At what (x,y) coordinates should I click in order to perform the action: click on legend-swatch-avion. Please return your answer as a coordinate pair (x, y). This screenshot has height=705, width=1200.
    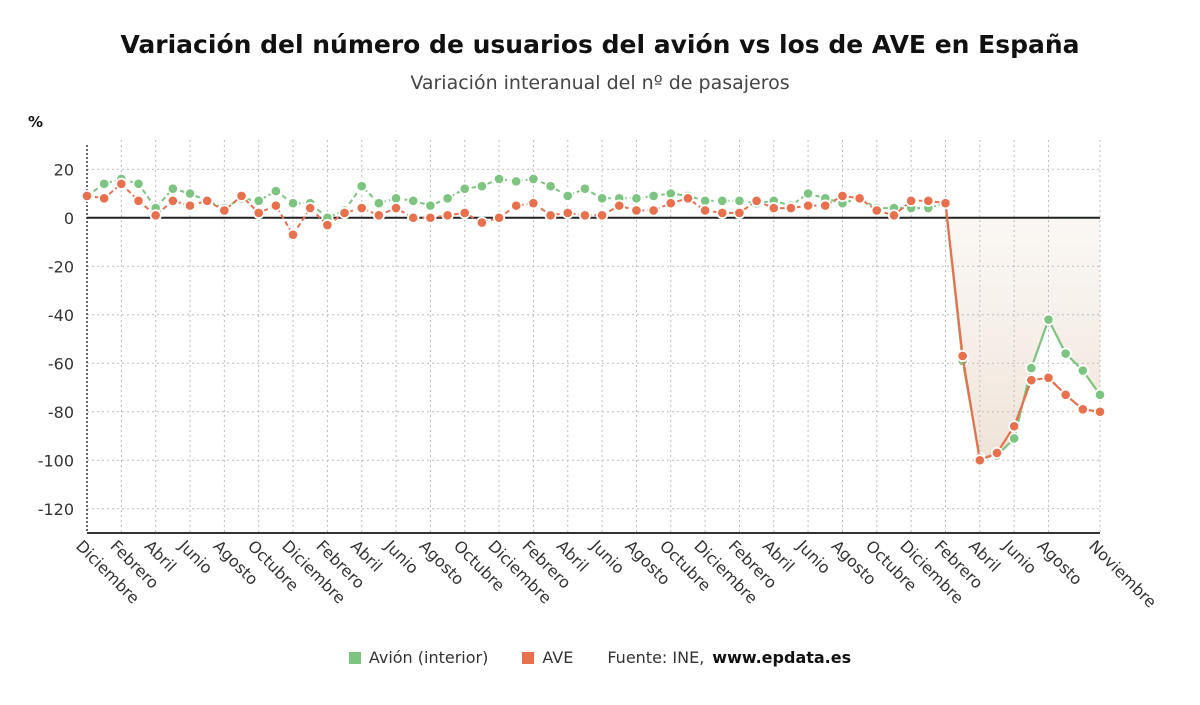
    Looking at the image, I should click on (354, 657).